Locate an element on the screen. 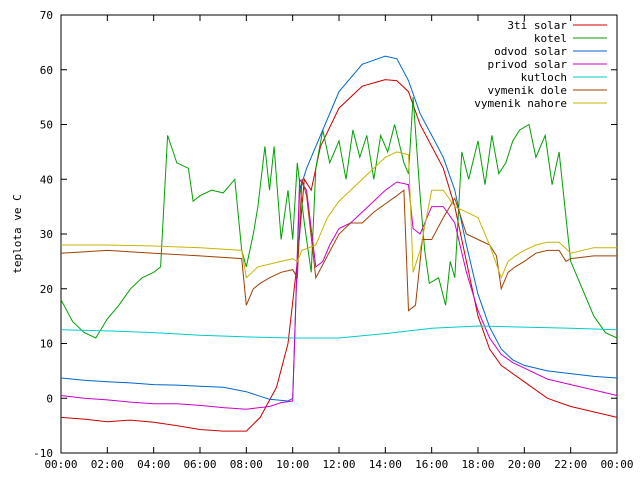 Image resolution: width=640 pixels, height=480 pixels. legend-label: vymenik dole is located at coordinates (527, 90).